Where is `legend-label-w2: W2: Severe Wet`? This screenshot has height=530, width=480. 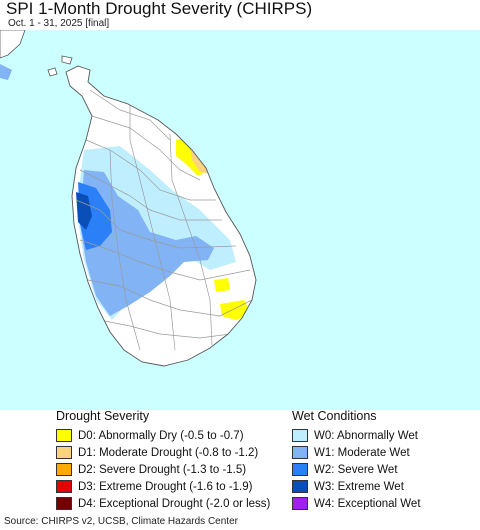
legend-label-w2: W2: Severe Wet is located at coordinates (356, 469).